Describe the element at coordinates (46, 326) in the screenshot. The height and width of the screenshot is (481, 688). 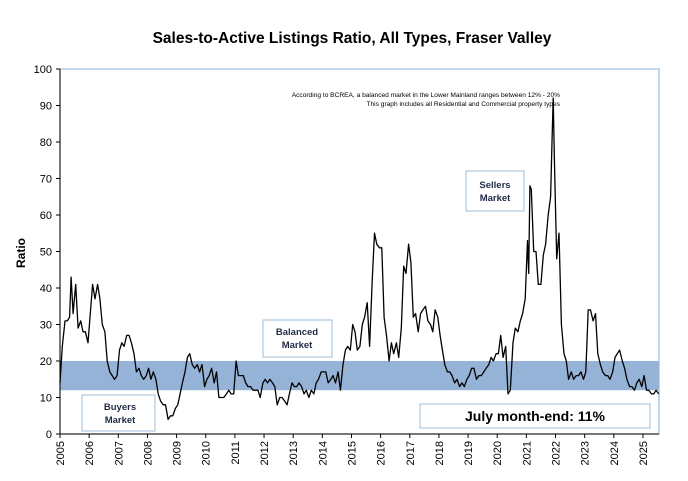
I see `y-tick-label: 30` at that location.